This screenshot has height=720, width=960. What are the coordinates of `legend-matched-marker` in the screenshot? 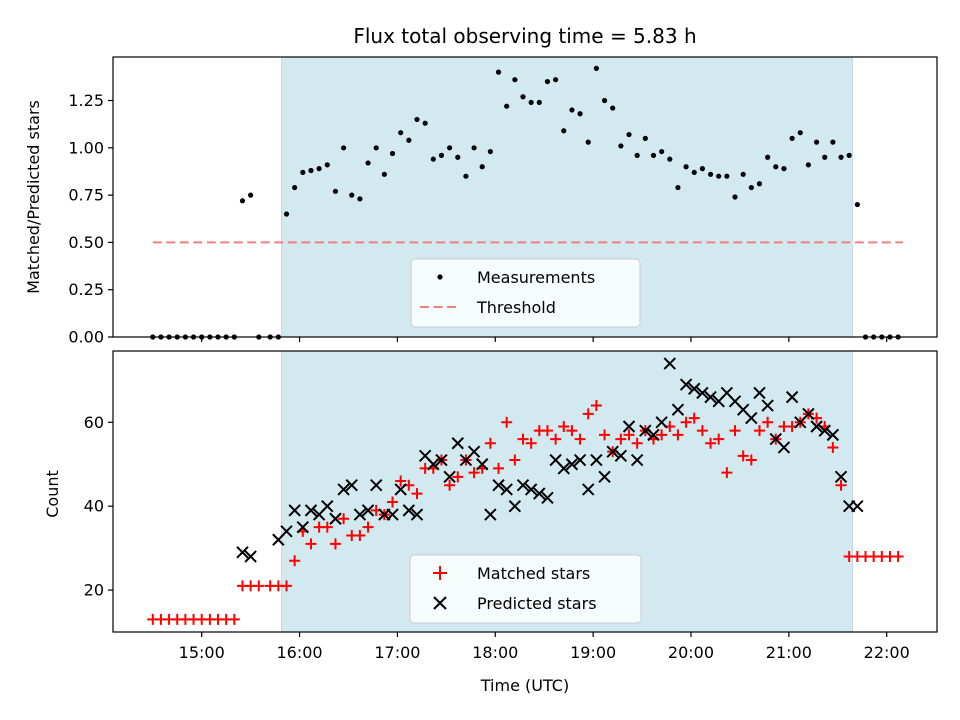 It's located at (440, 573).